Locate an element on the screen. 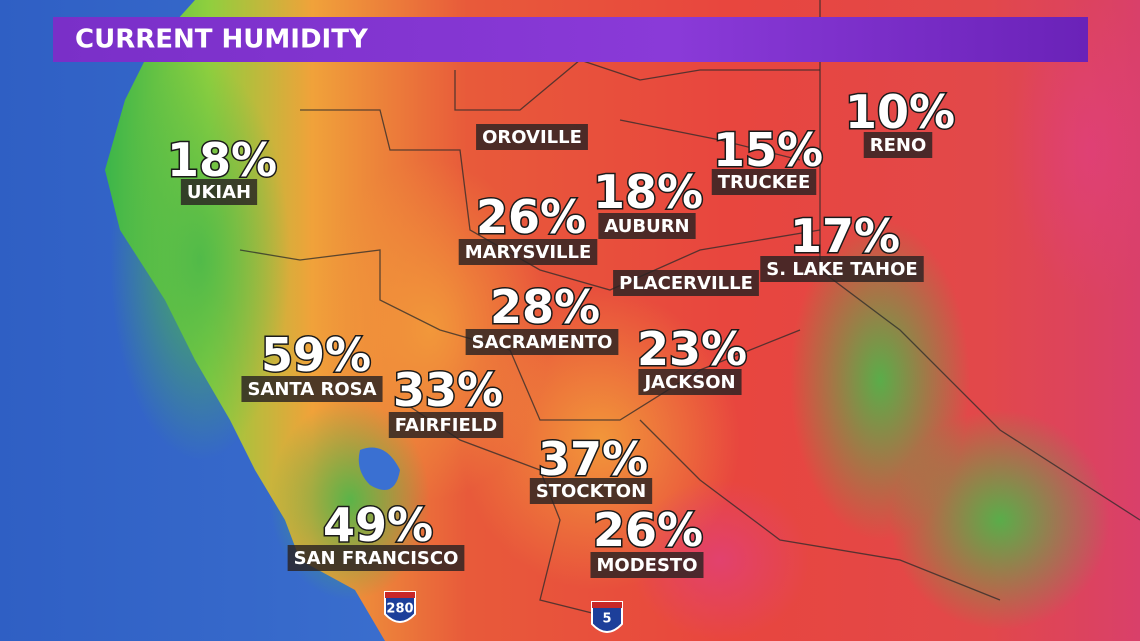 Image resolution: width=1140 pixels, height=641 pixels. highway-shield: 5 is located at coordinates (607, 617).